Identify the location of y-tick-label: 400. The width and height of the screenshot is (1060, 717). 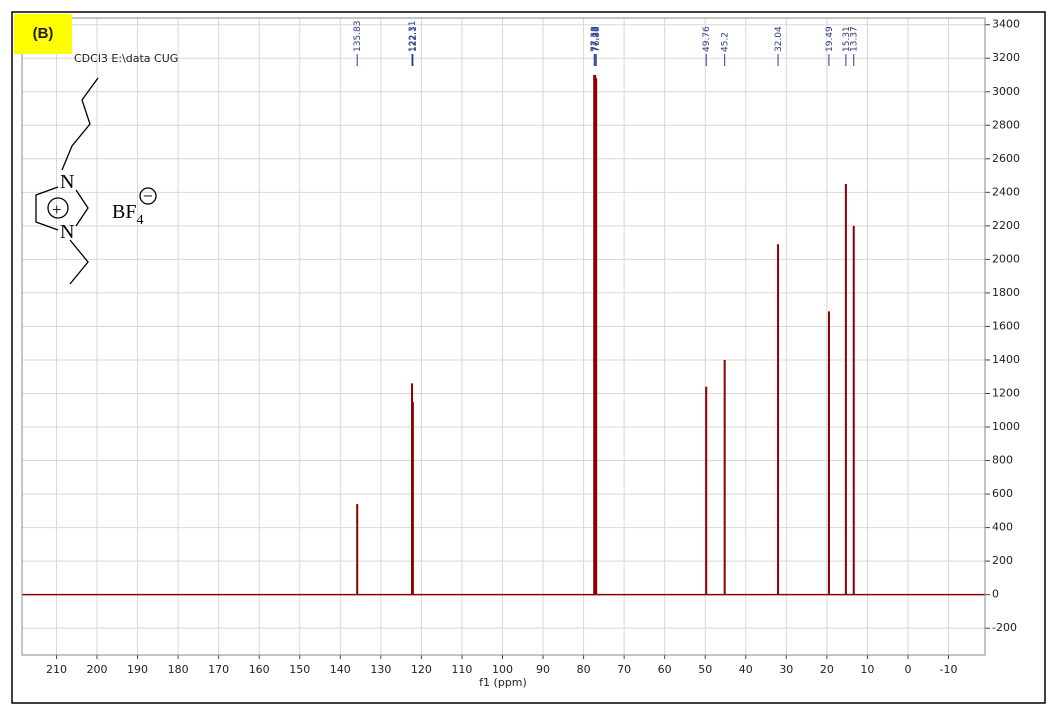
(1002, 527).